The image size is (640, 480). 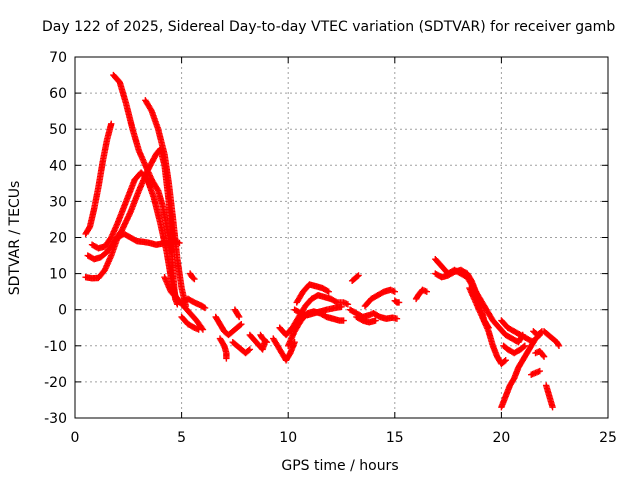 I want to click on series-track-v, so click(x=355, y=278).